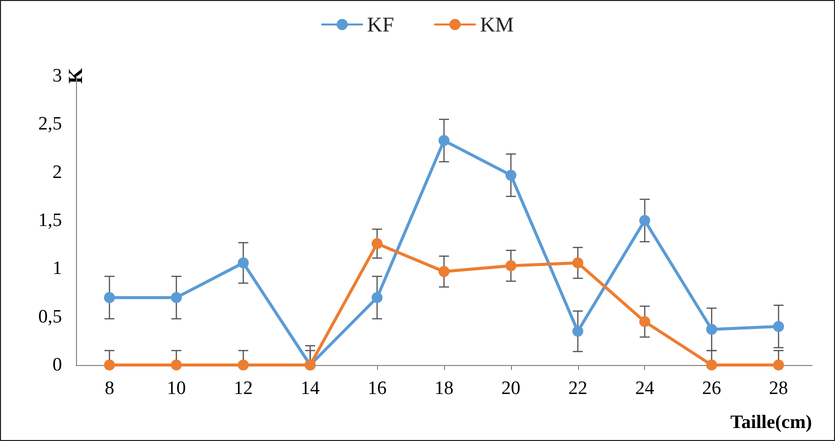  What do you see at coordinates (771, 422) in the screenshot?
I see `x-axis-title: Taille(cm)` at bounding box center [771, 422].